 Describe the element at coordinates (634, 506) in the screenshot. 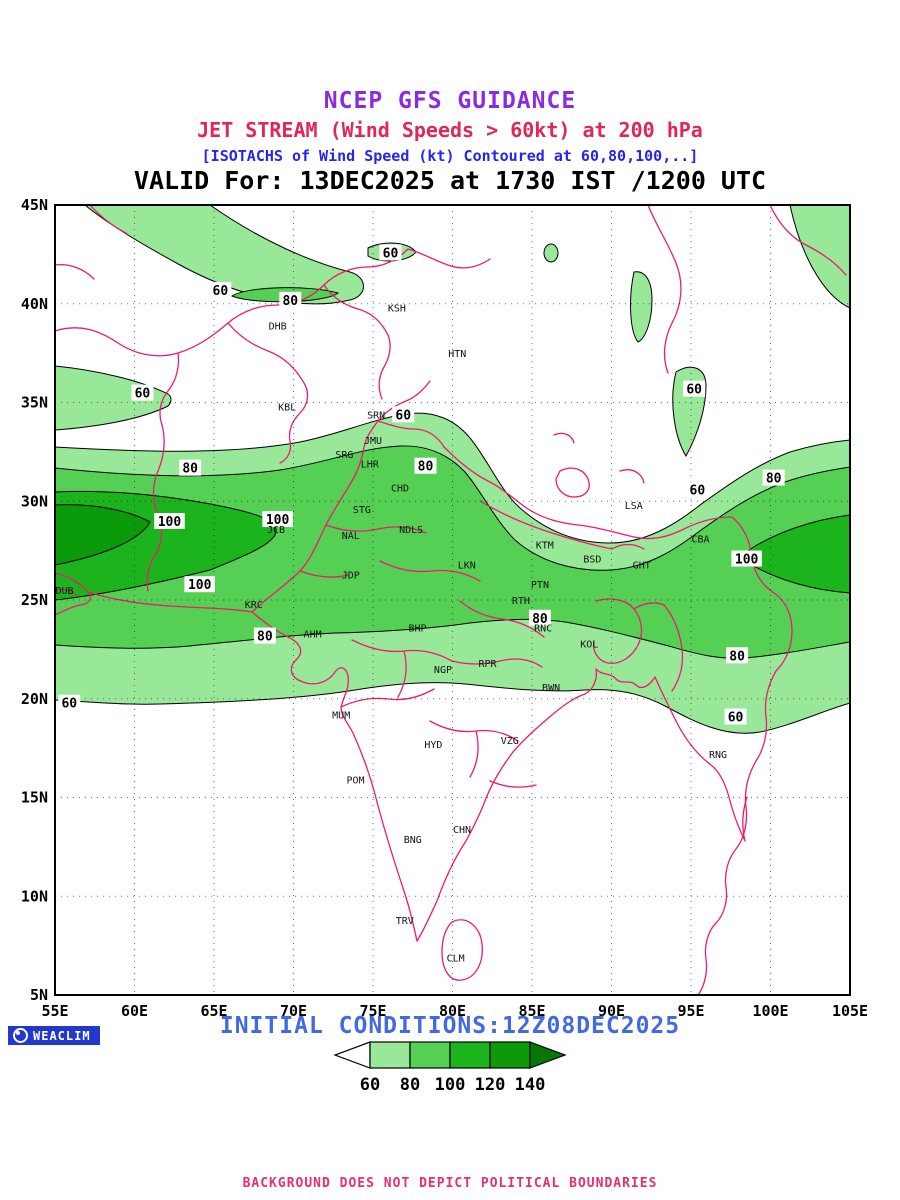

I see `city-label: LSA` at that location.